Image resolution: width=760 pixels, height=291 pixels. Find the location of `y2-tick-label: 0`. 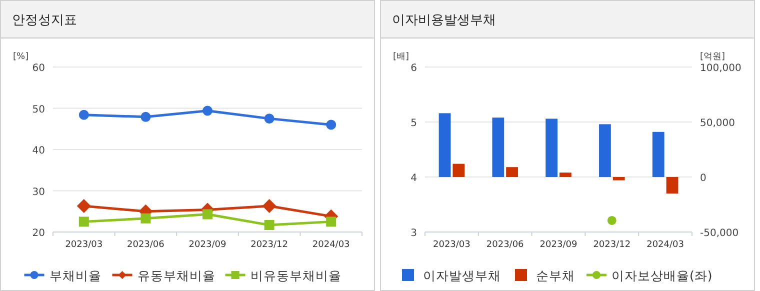

y2-tick-label: 0 is located at coordinates (703, 178).